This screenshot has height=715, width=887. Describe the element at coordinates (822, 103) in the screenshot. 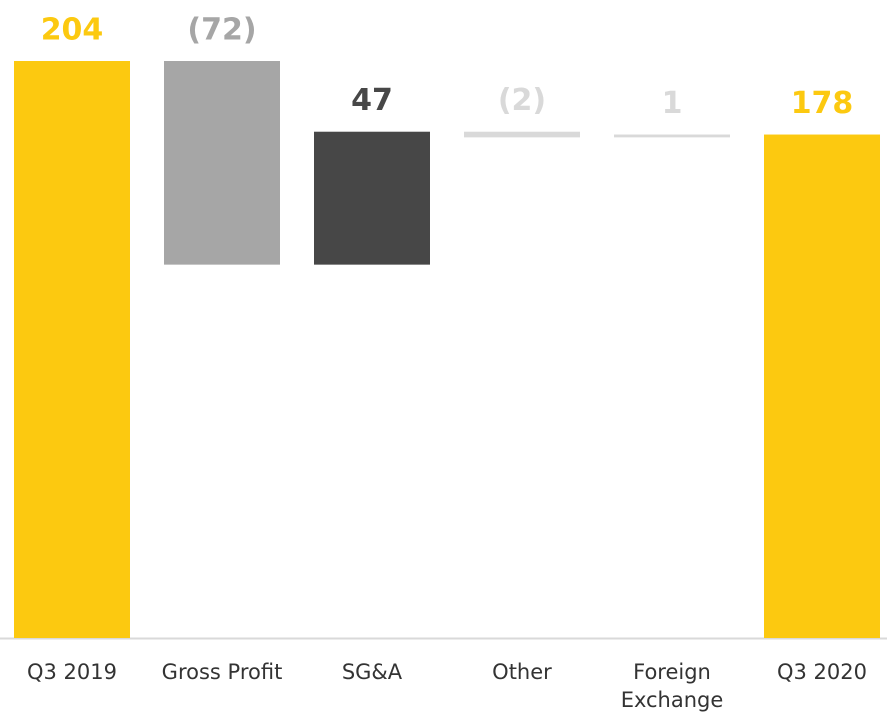

I see `value-label: 178` at that location.